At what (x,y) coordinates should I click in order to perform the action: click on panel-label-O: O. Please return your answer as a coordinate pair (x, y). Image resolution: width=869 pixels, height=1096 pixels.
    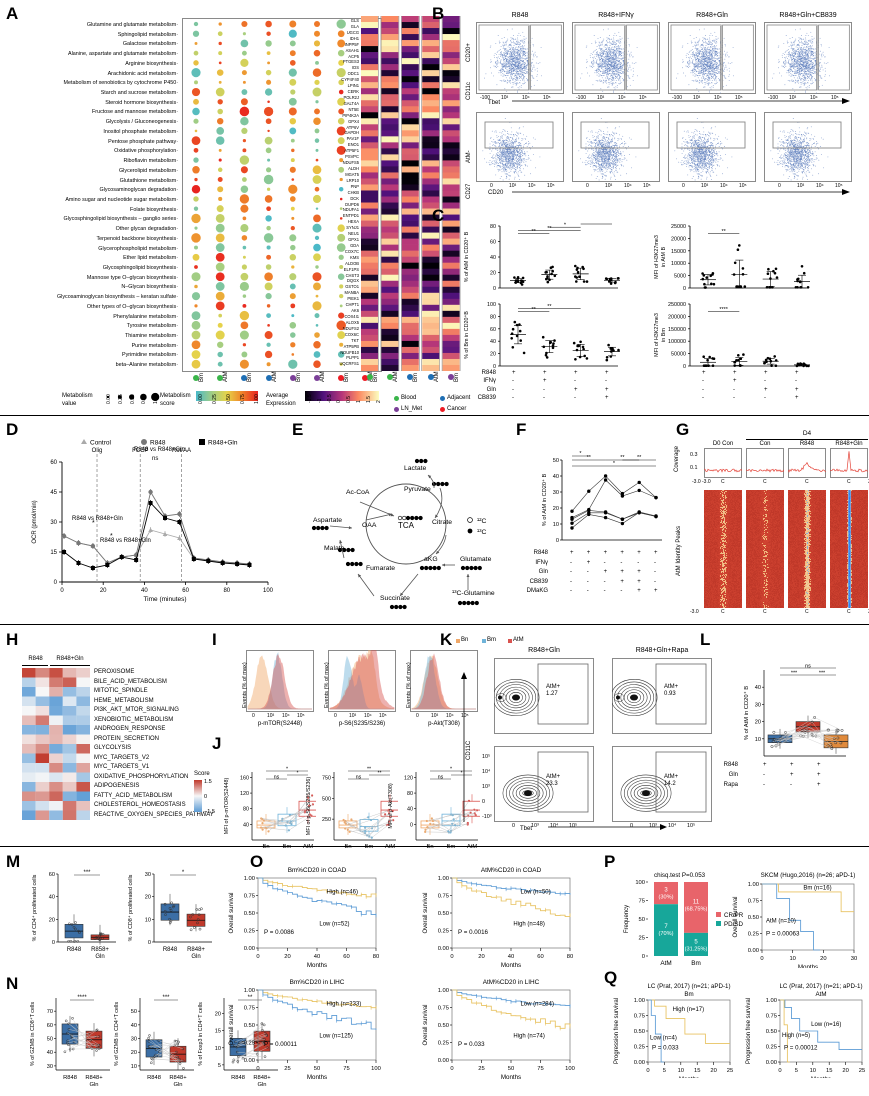
    Looking at the image, I should click on (256, 862).